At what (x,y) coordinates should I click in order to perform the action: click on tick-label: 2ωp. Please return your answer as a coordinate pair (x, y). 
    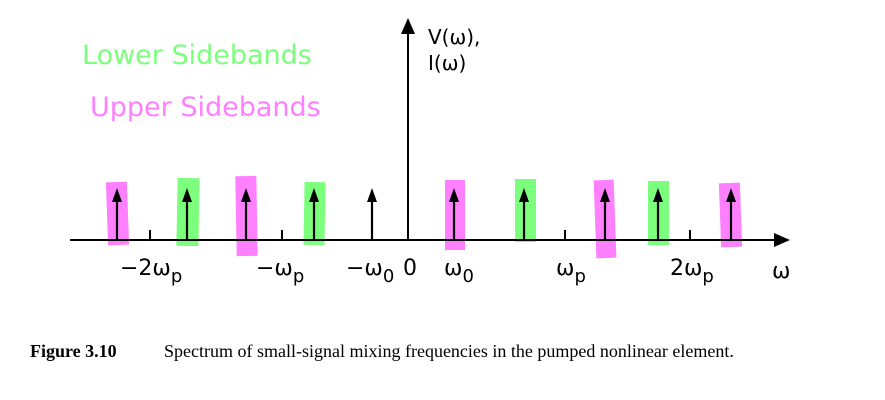
    Looking at the image, I should click on (692, 271).